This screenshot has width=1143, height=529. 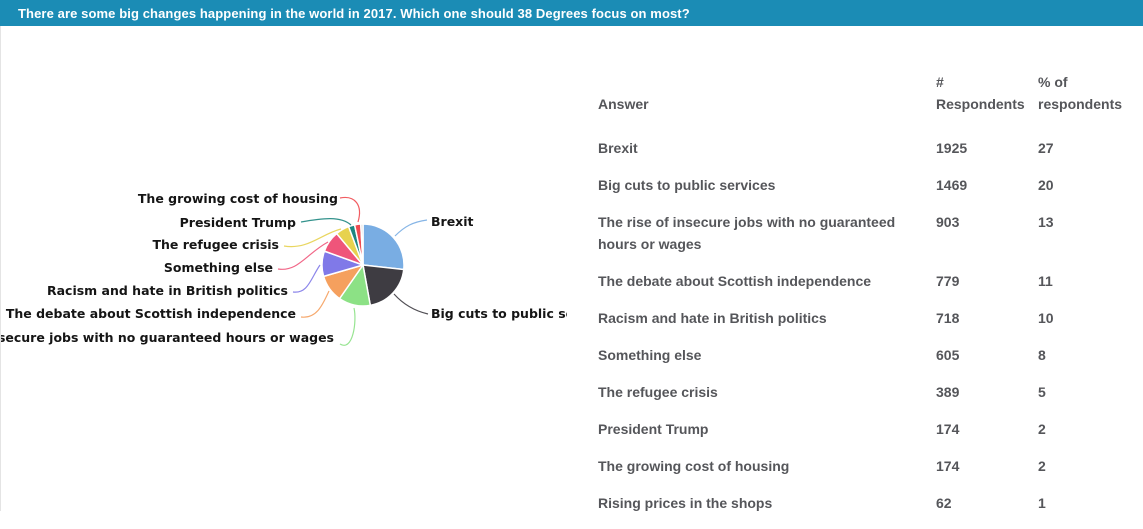 I want to click on answer-cell: Something else, so click(x=650, y=355).